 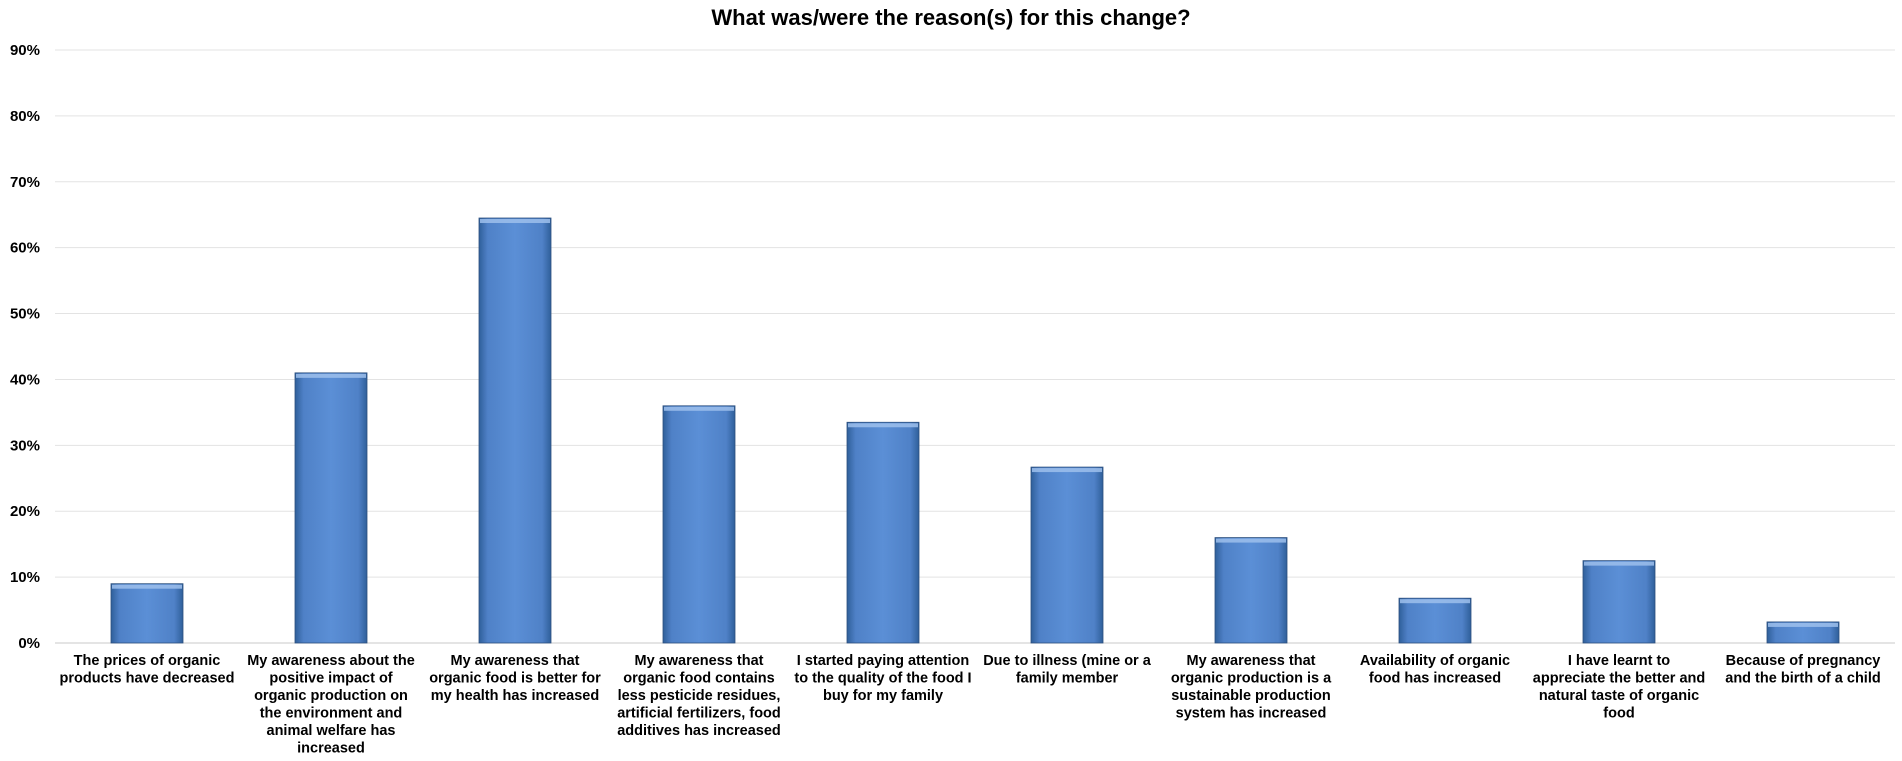 What do you see at coordinates (25, 511) in the screenshot?
I see `y-tick-label: 20%` at bounding box center [25, 511].